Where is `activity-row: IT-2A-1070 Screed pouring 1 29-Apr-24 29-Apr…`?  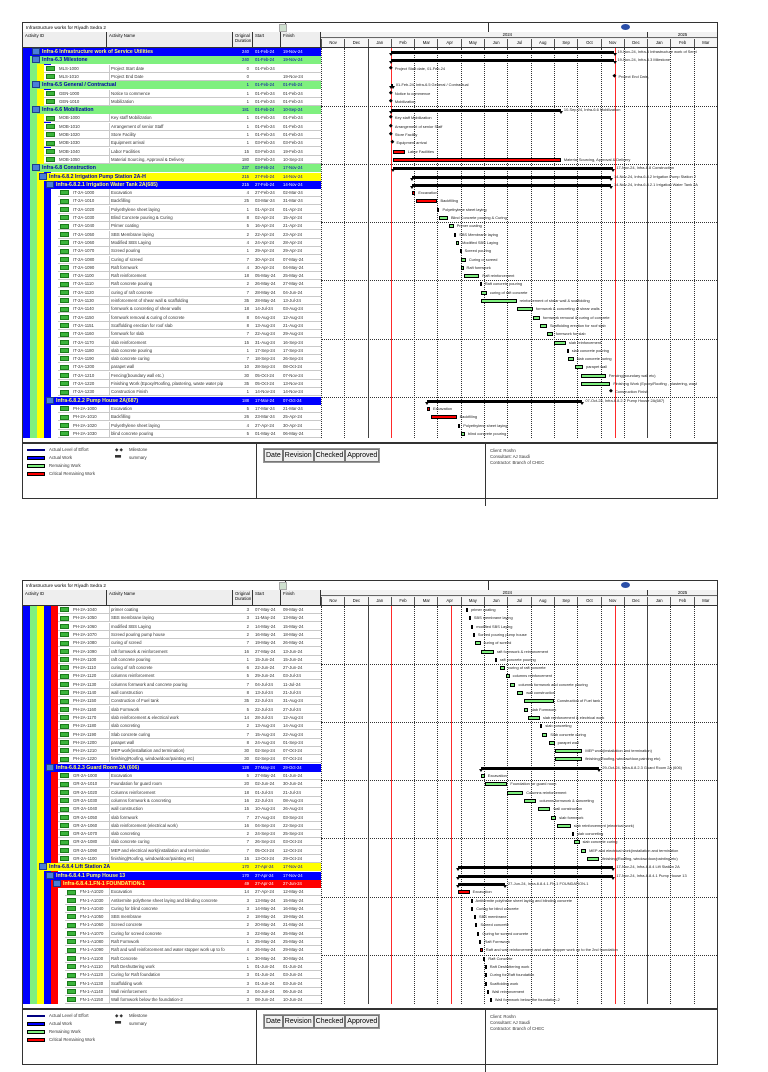 activity-row: IT-2A-1070 Screed pouring 1 29-Apr-24 29-Apr… is located at coordinates (189, 251).